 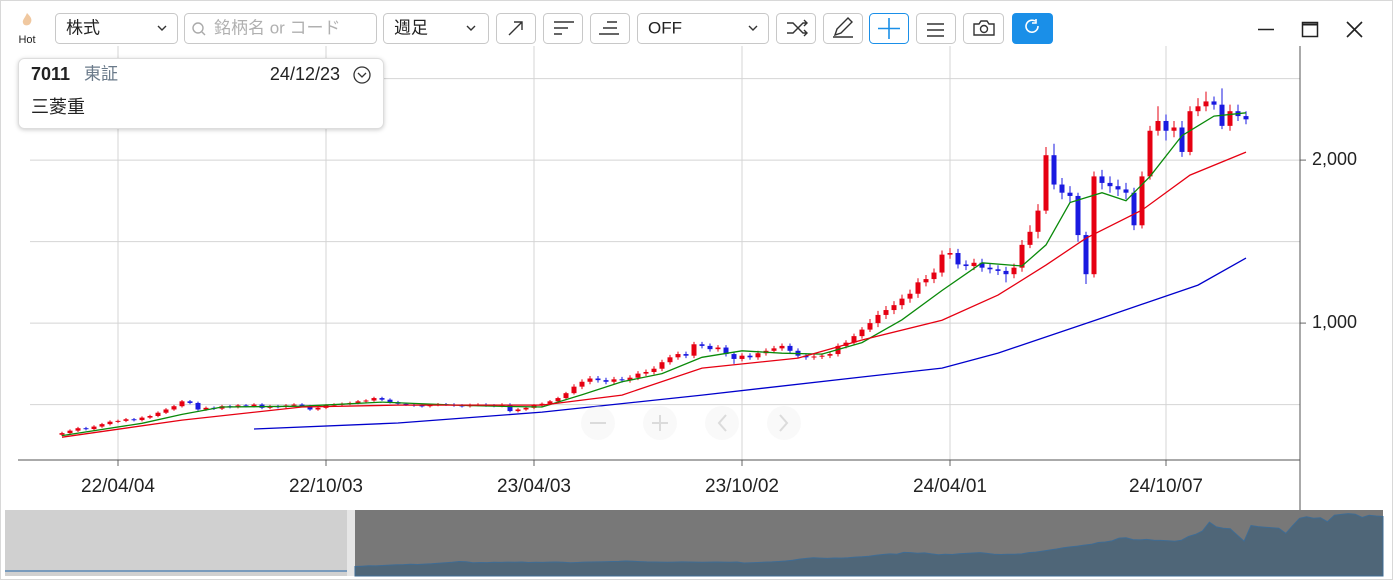 What do you see at coordinates (869, 545) in the screenshot?
I see `navigator-area` at bounding box center [869, 545].